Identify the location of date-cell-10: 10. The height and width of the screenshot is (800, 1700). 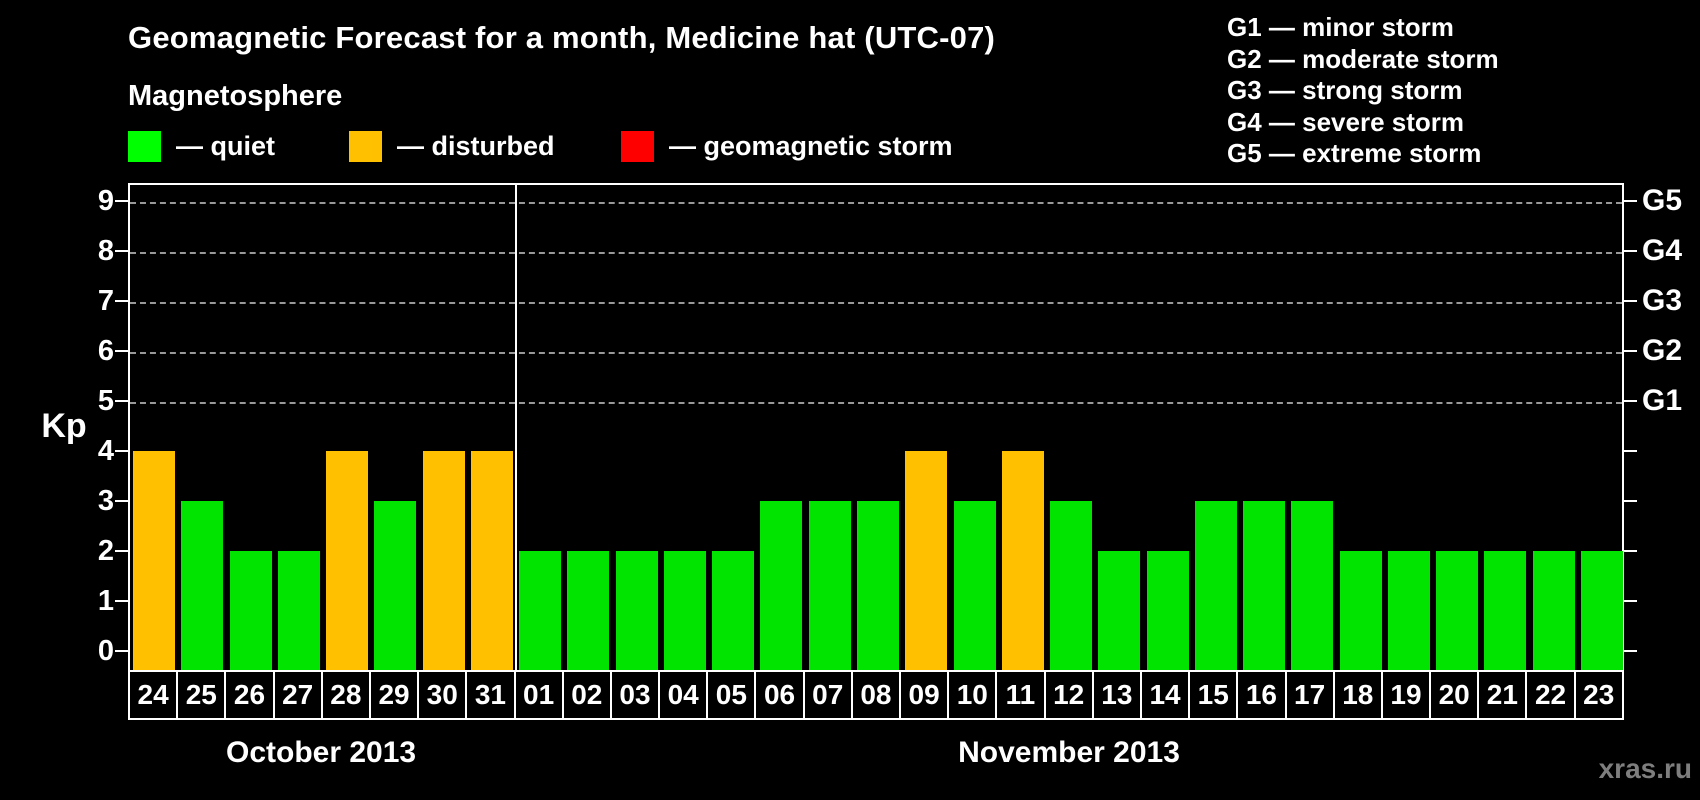
(971, 695).